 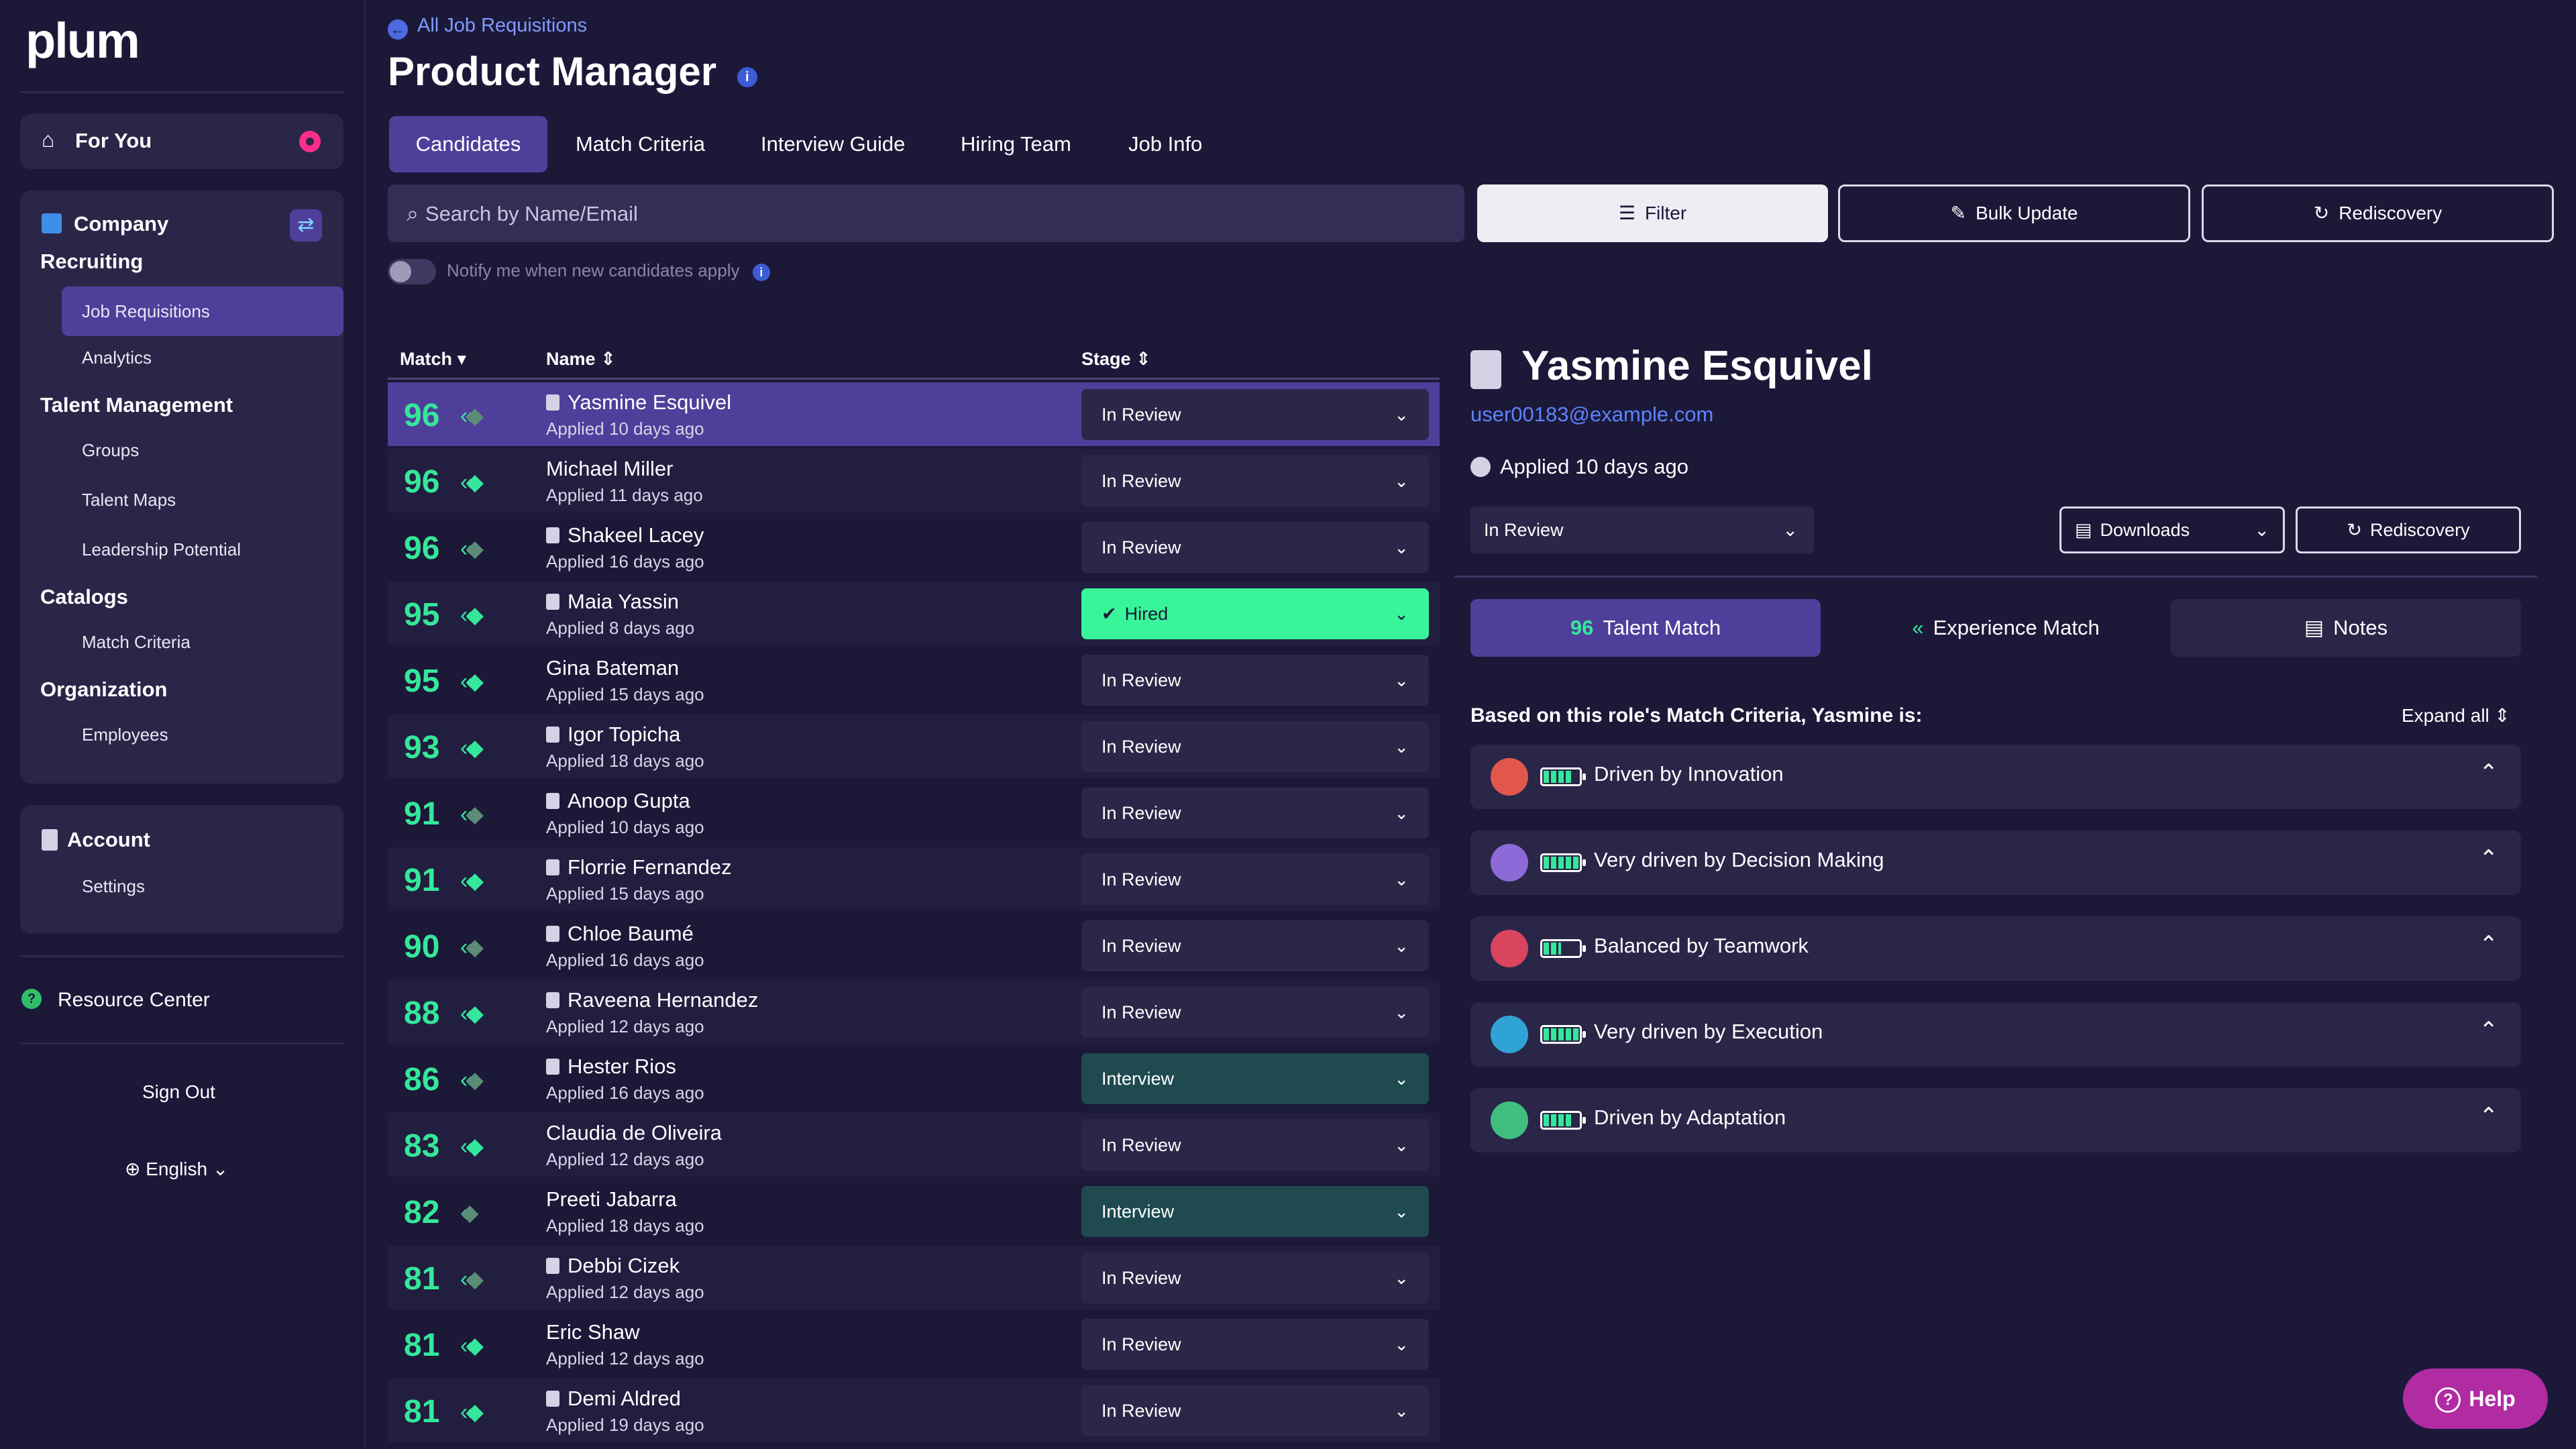 I want to click on candidate-name: Demi Aldred, so click(x=613, y=1399).